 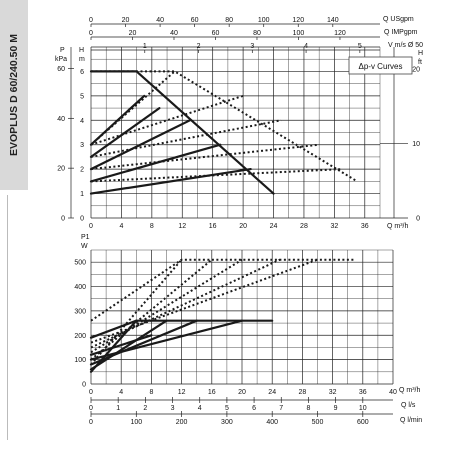 What do you see at coordinates (243, 226) in the screenshot?
I see `top-q-tick: 20` at bounding box center [243, 226].